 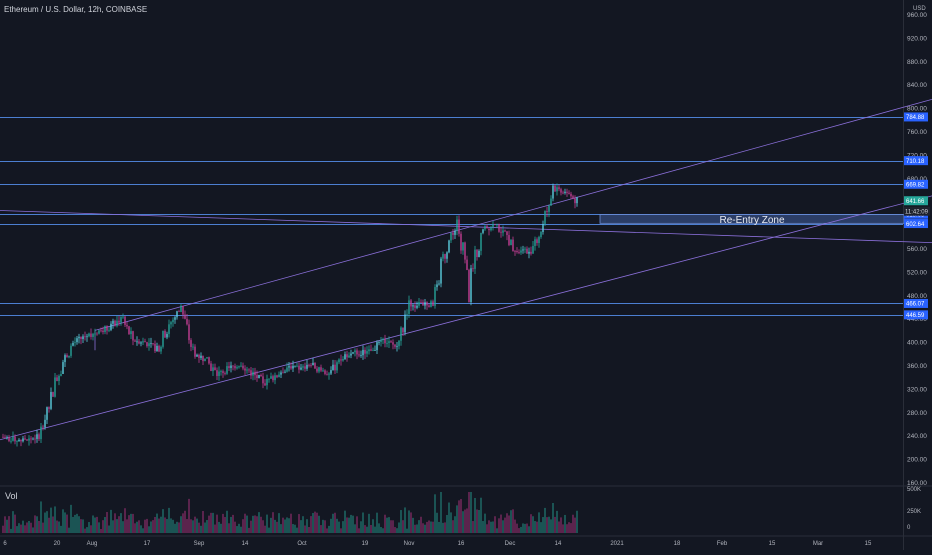 I want to click on volume-label: Vol, so click(x=11, y=496).